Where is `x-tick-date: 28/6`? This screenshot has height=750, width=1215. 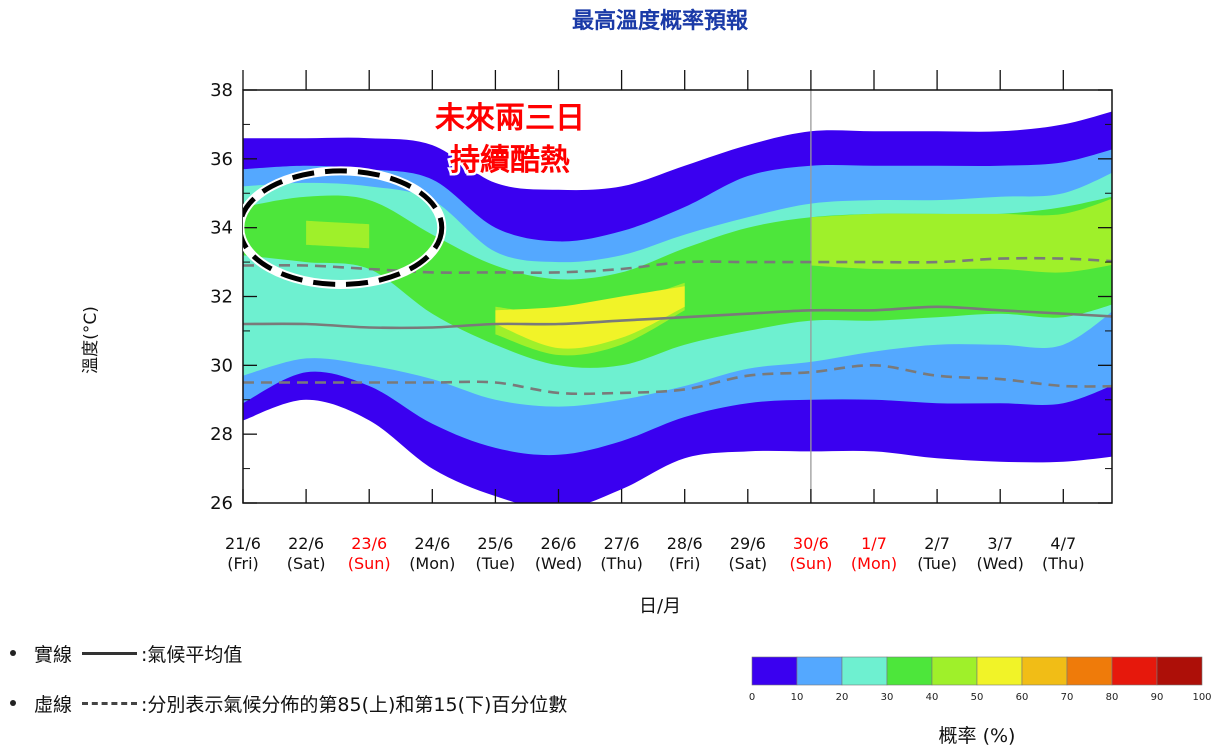
x-tick-date: 28/6 is located at coordinates (685, 543).